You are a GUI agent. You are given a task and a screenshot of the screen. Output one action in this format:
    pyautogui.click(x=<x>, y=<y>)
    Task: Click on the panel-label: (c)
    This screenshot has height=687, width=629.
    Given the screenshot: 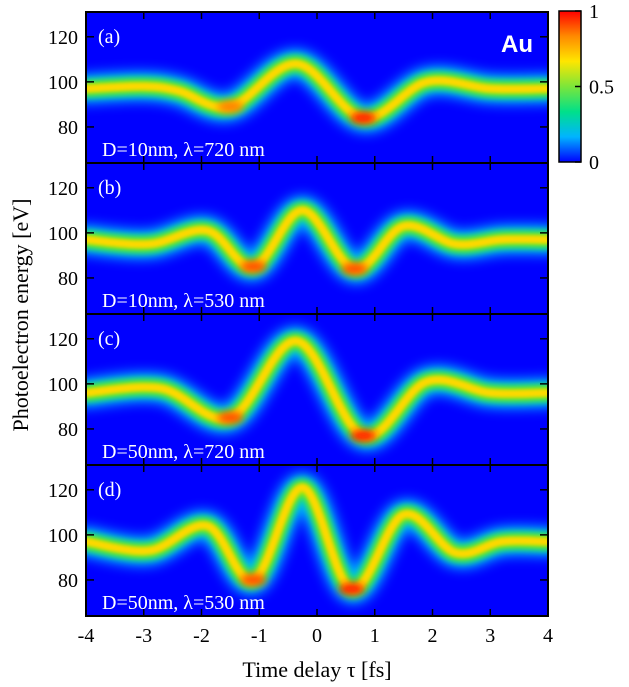 What is the action you would take?
    pyautogui.click(x=109, y=339)
    